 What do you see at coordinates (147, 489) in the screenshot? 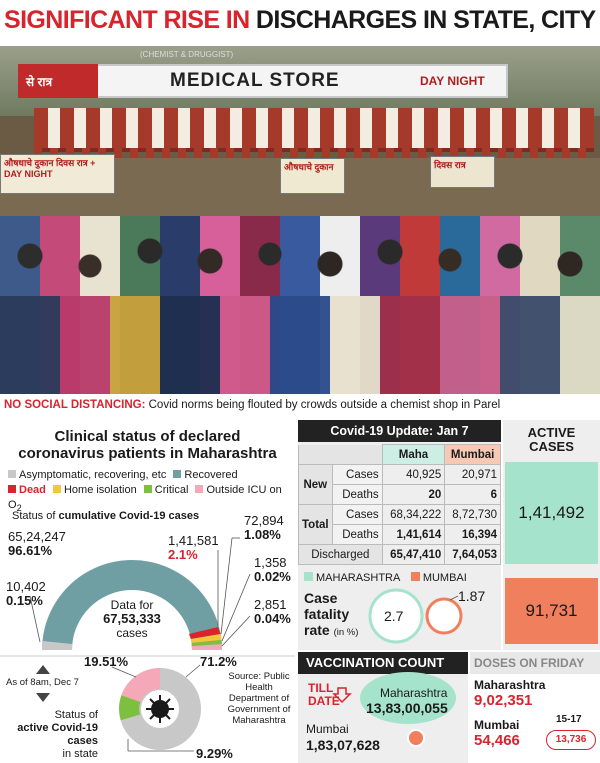
I see `legend-swatch-critical` at bounding box center [147, 489].